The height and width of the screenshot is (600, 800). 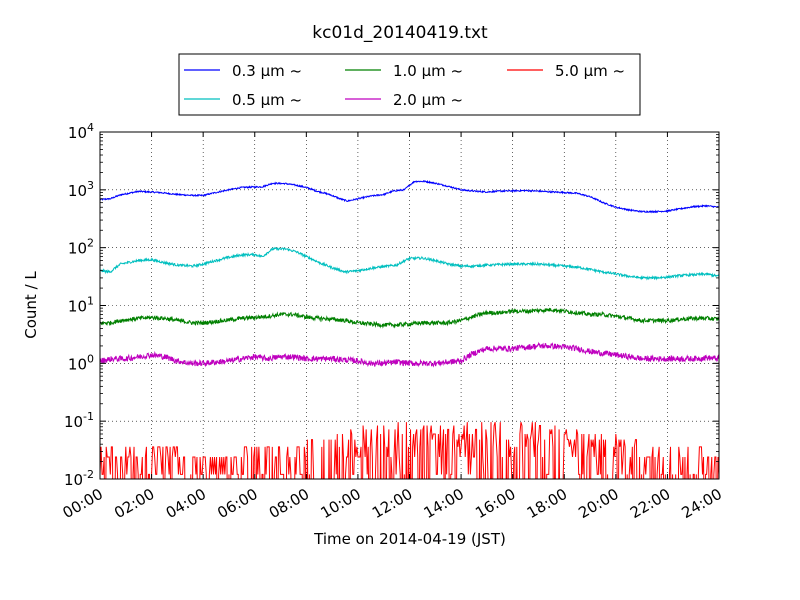 I want to click on chart-title: kc01d_20140419.txt, so click(x=400, y=33).